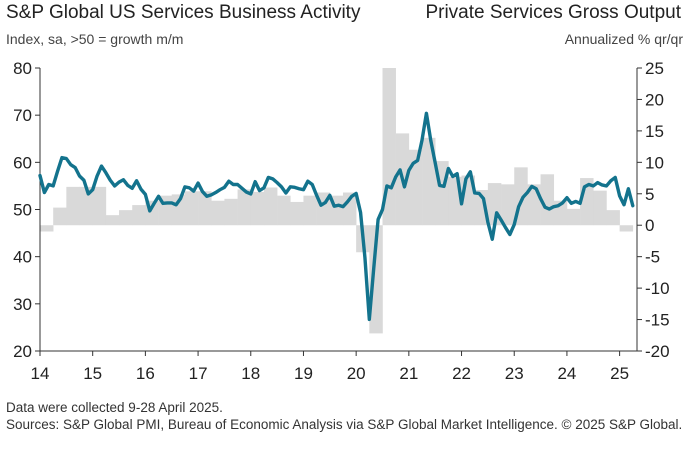 The height and width of the screenshot is (456, 695). What do you see at coordinates (654, 162) in the screenshot?
I see `right-tick-label: 10` at bounding box center [654, 162].